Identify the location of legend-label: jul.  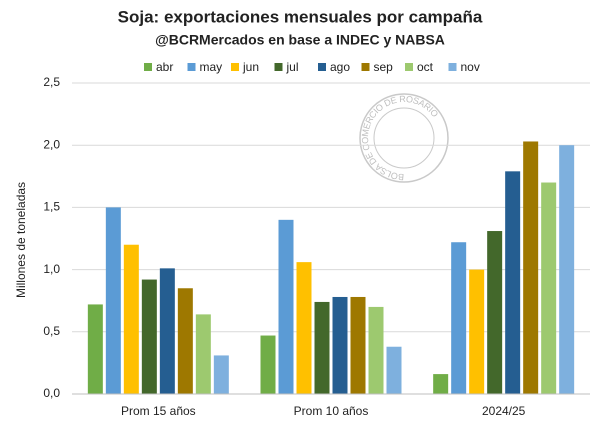
(292, 67).